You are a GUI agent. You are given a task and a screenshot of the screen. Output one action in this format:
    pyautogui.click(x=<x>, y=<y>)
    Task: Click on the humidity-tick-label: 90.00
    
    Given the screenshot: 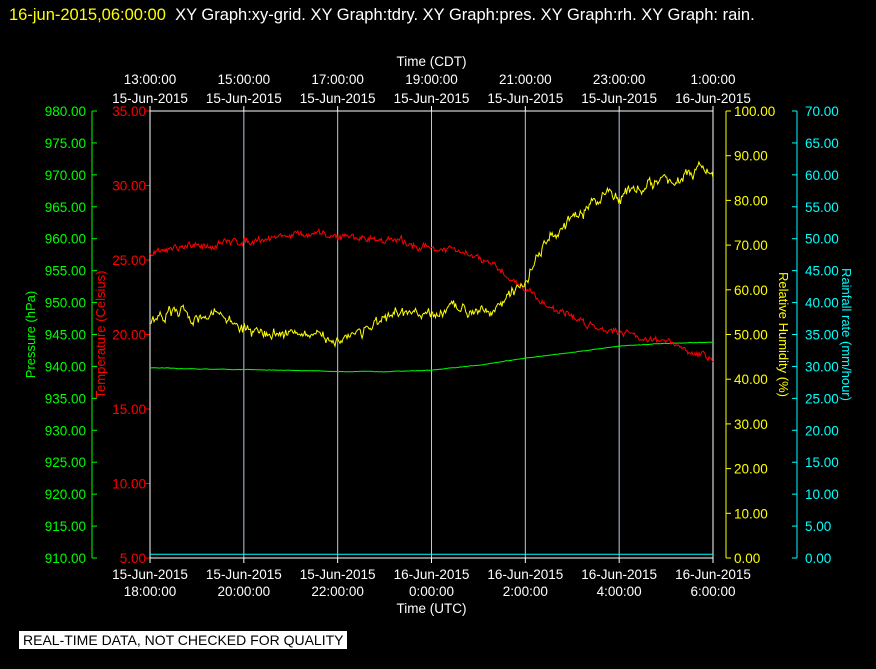 What is the action you would take?
    pyautogui.click(x=751, y=156)
    